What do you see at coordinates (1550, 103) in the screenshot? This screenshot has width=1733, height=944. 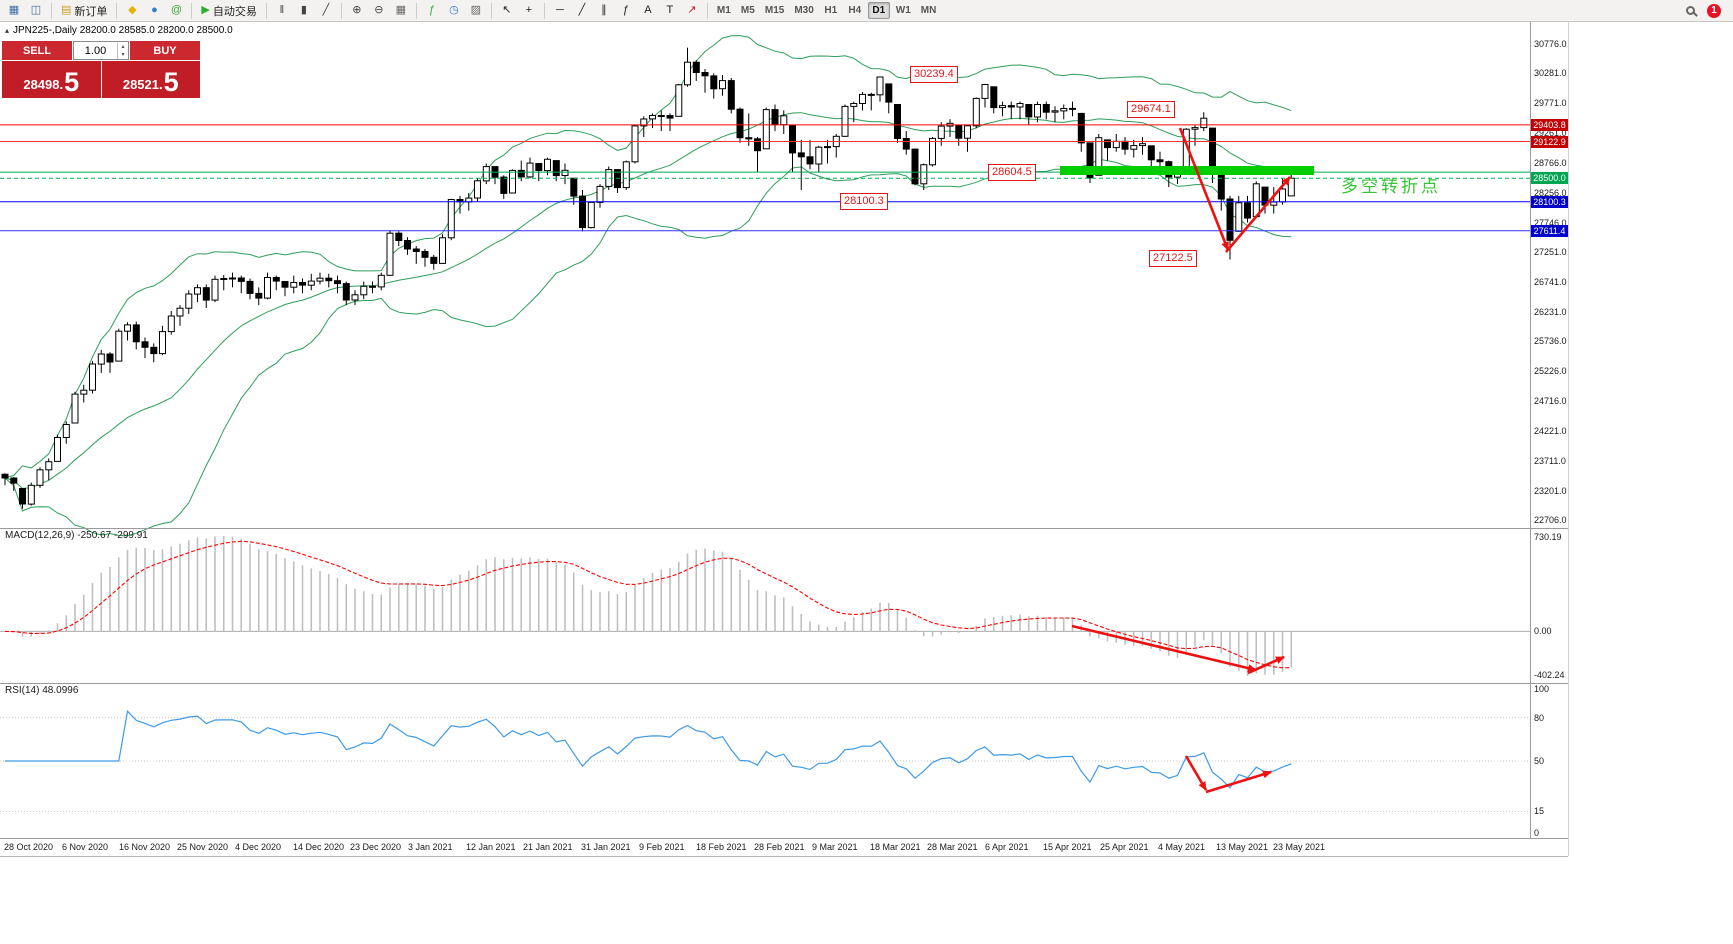 I see `price-axis-label: 29771.0` at bounding box center [1550, 103].